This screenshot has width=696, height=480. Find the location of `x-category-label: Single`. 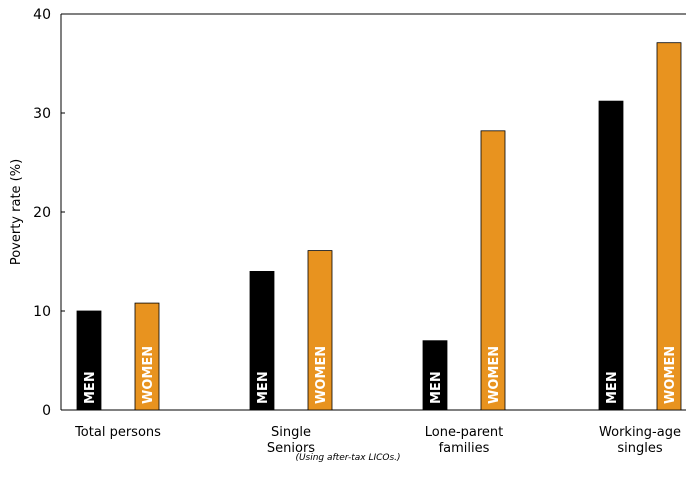

x-category-label: Single is located at coordinates (291, 432).